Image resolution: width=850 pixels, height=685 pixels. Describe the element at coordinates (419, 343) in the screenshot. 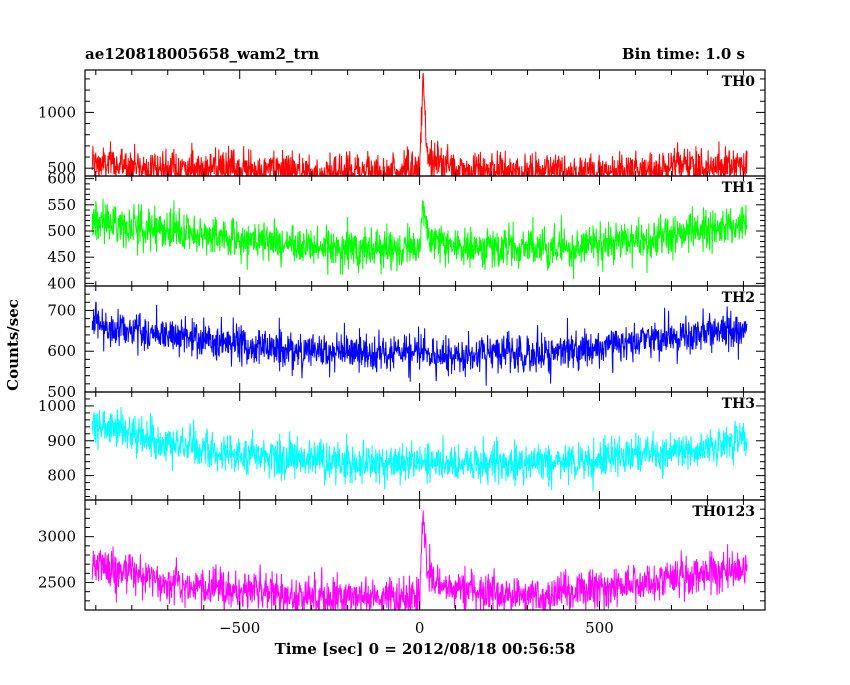

I see `series-line-th2` at that location.